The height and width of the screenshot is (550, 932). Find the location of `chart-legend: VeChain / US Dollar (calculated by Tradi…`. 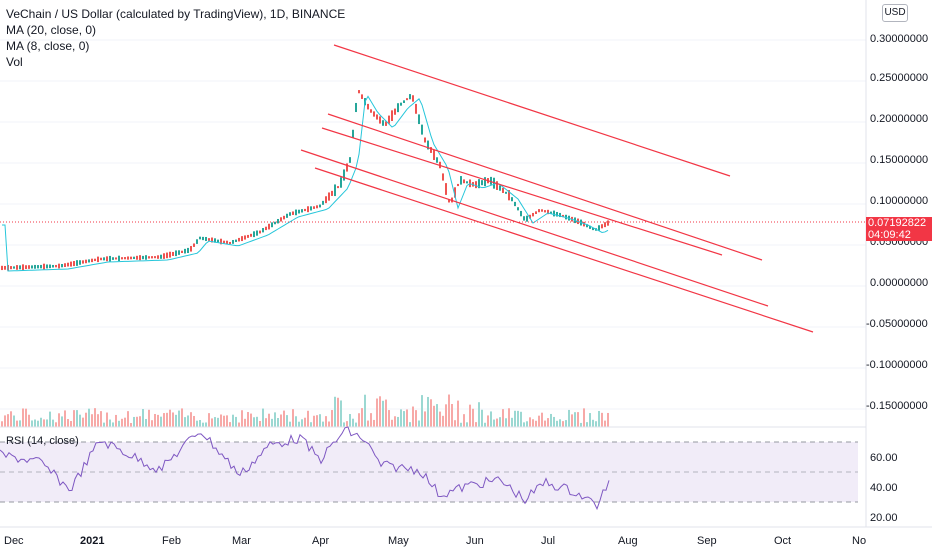

chart-legend: VeChain / US Dollar (calculated by Tradi… is located at coordinates (175, 38).